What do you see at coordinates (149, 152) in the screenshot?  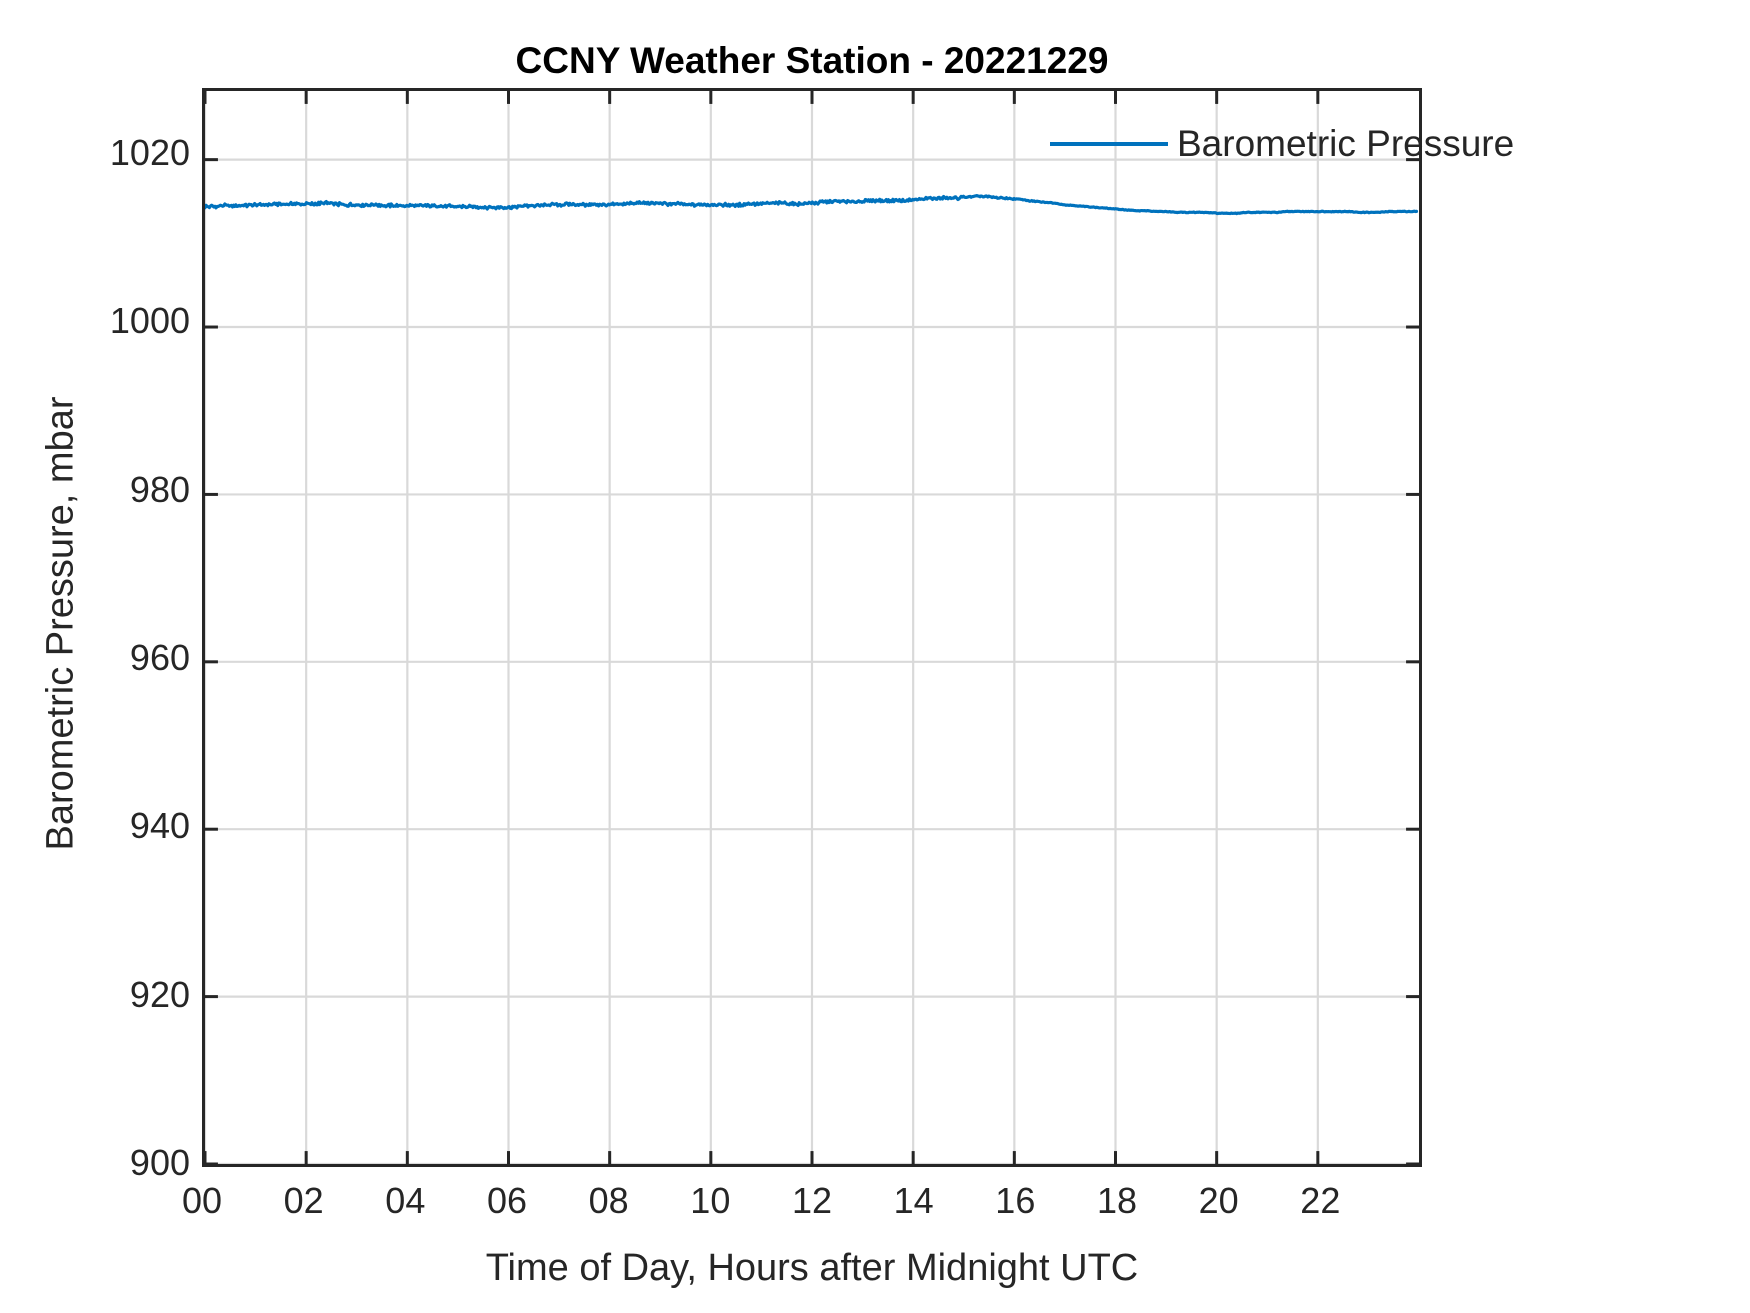 I see `y-tick-label: 1020` at bounding box center [149, 152].